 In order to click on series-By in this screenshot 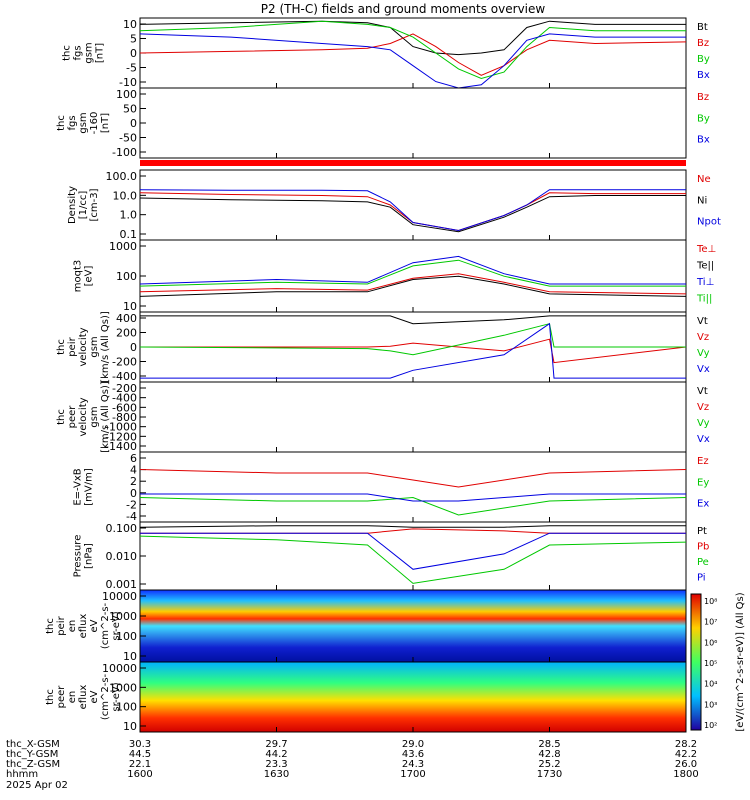, I will do `click(412, 50)`.